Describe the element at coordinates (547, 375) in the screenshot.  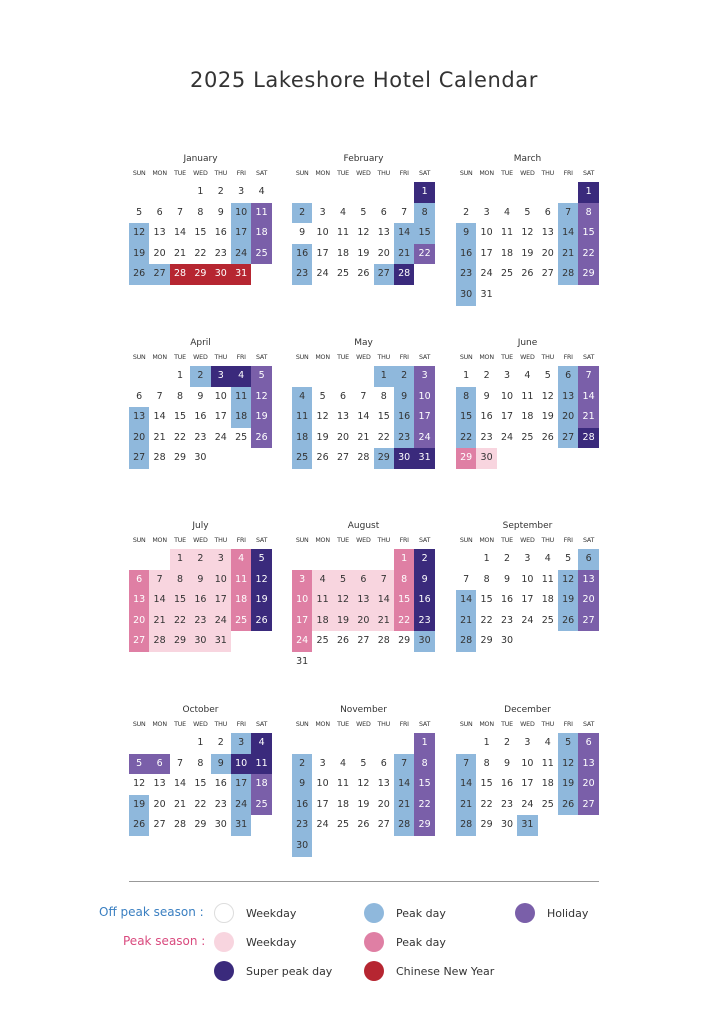
I see `day-cell: 5` at that location.